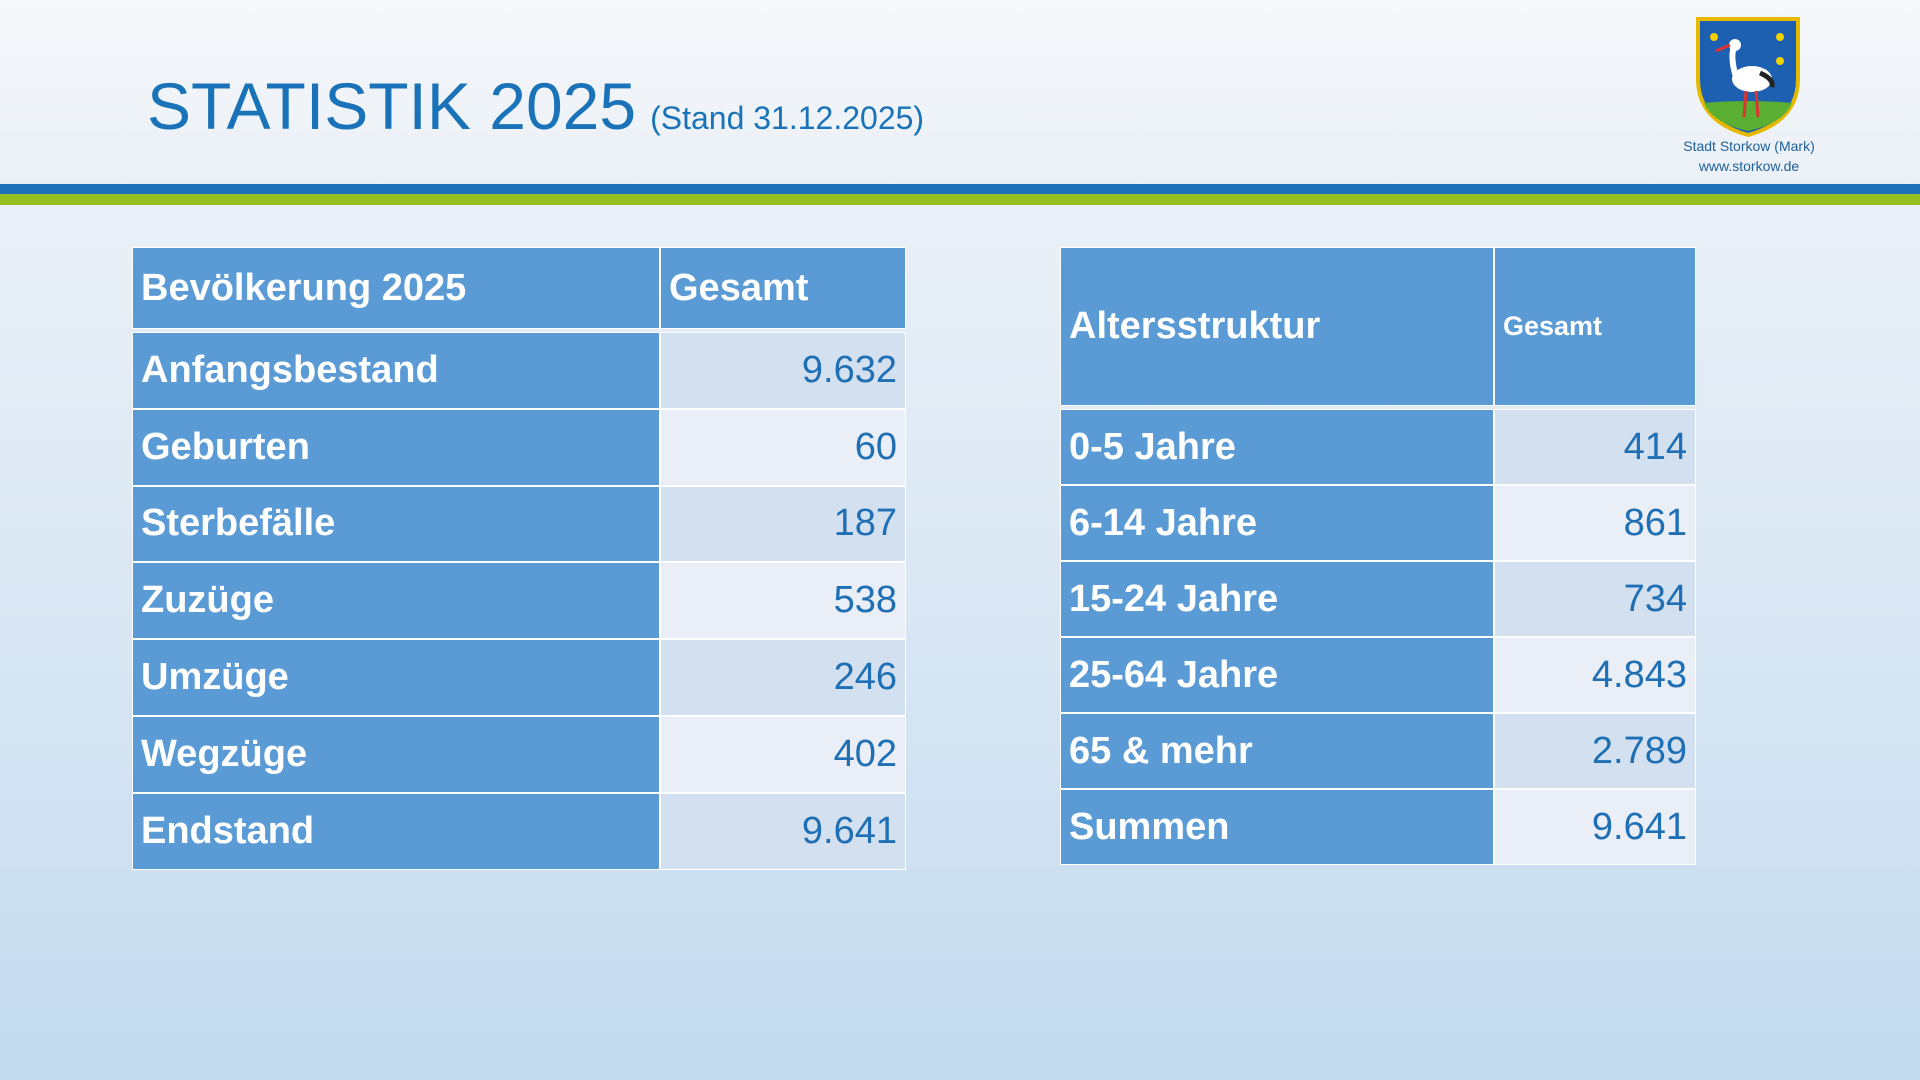  I want to click on header-cell: Altersstruktur, so click(1277, 326).